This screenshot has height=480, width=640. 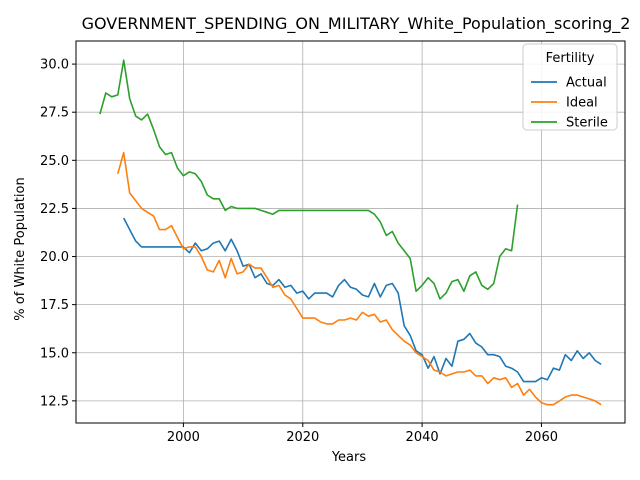 I want to click on legend-box, so click(x=570, y=87).